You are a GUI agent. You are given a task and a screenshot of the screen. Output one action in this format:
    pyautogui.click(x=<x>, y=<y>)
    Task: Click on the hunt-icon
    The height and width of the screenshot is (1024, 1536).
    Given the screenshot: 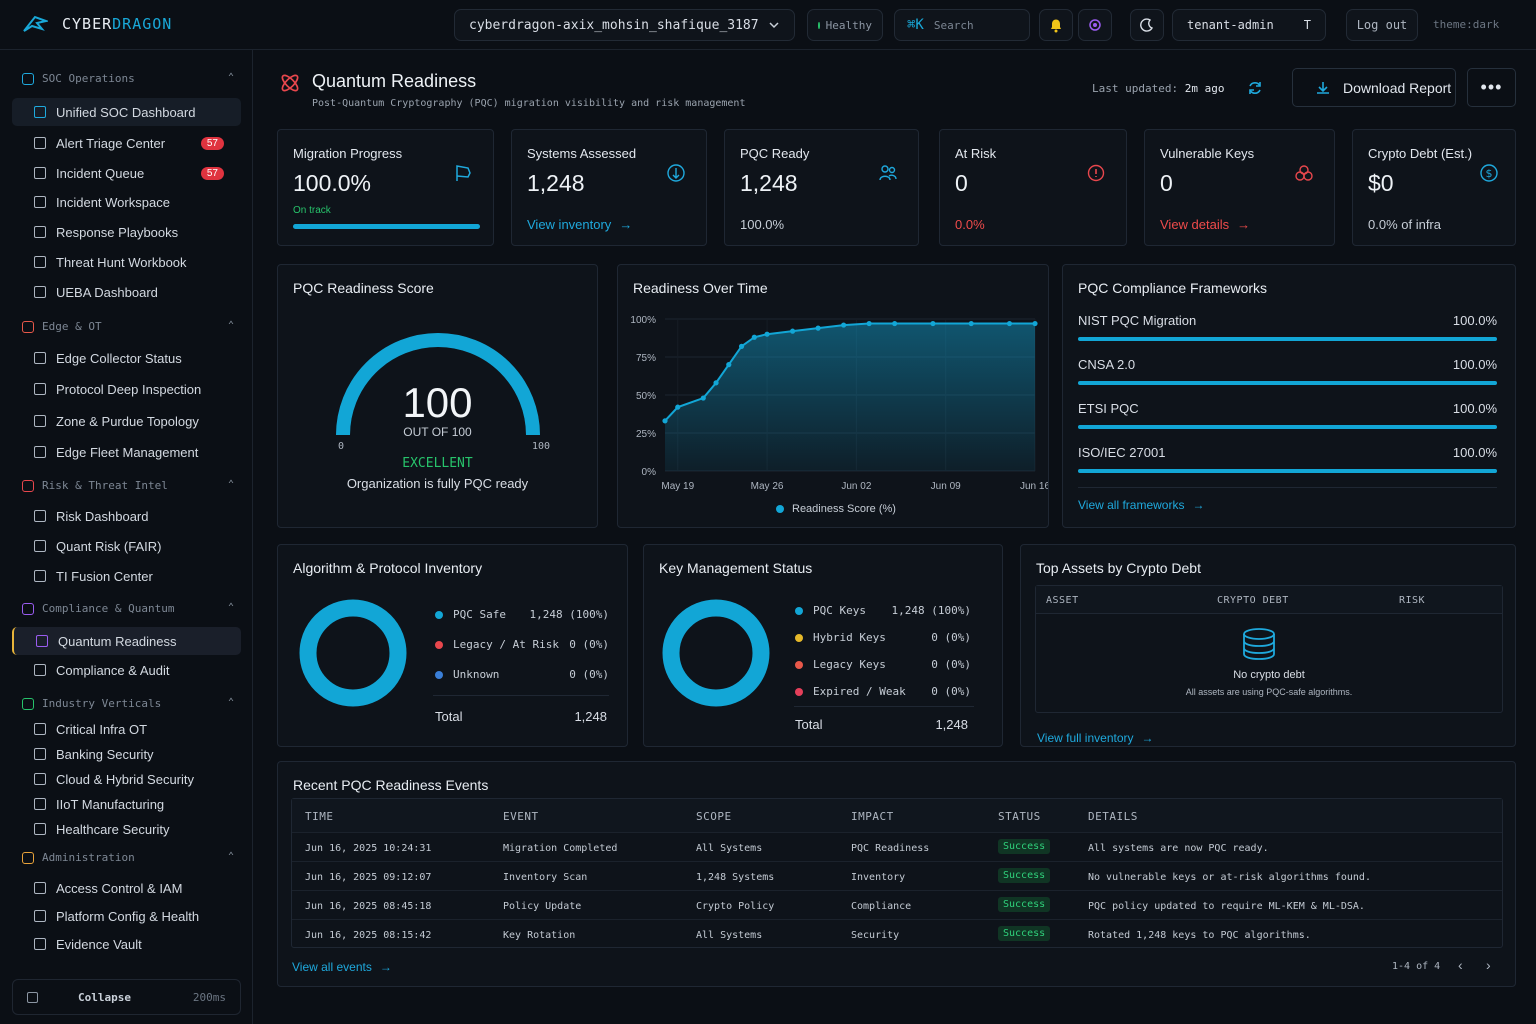 What is the action you would take?
    pyautogui.click(x=40, y=262)
    